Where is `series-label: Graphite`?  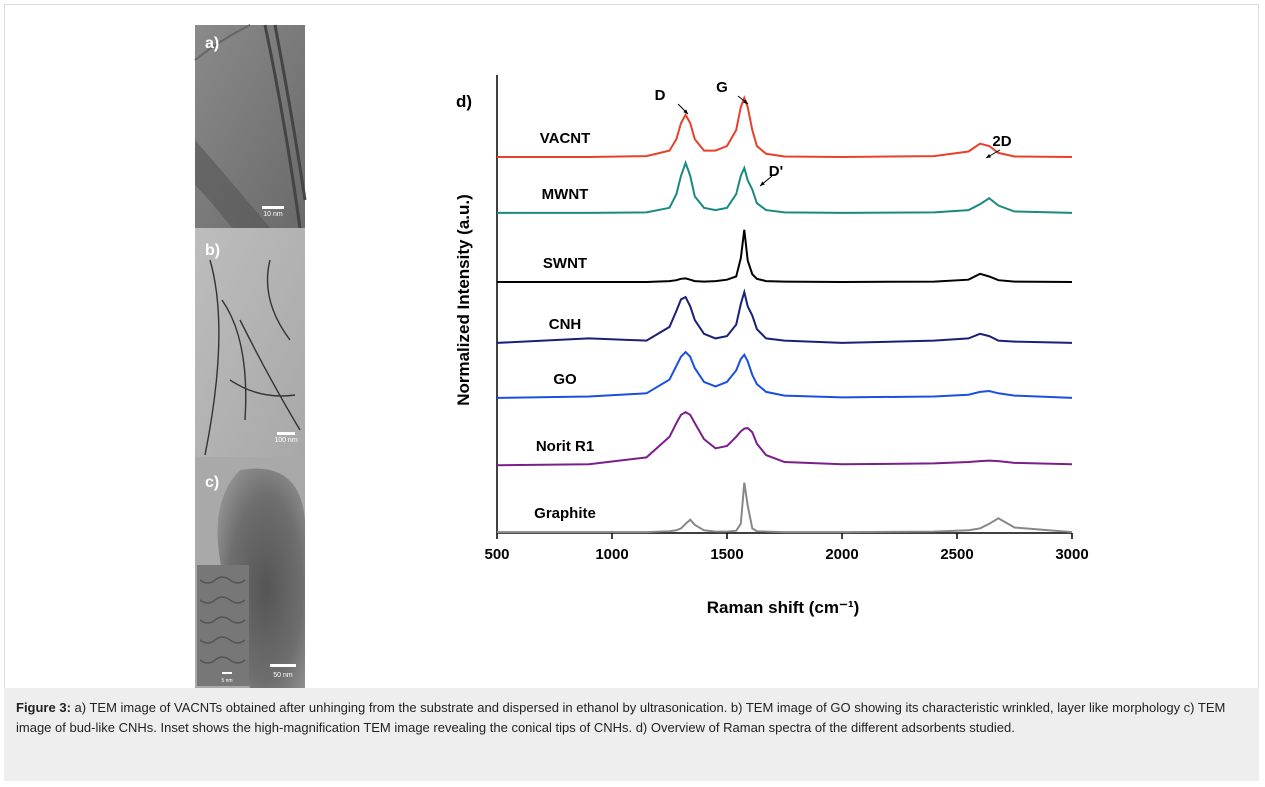
series-label: Graphite is located at coordinates (565, 513).